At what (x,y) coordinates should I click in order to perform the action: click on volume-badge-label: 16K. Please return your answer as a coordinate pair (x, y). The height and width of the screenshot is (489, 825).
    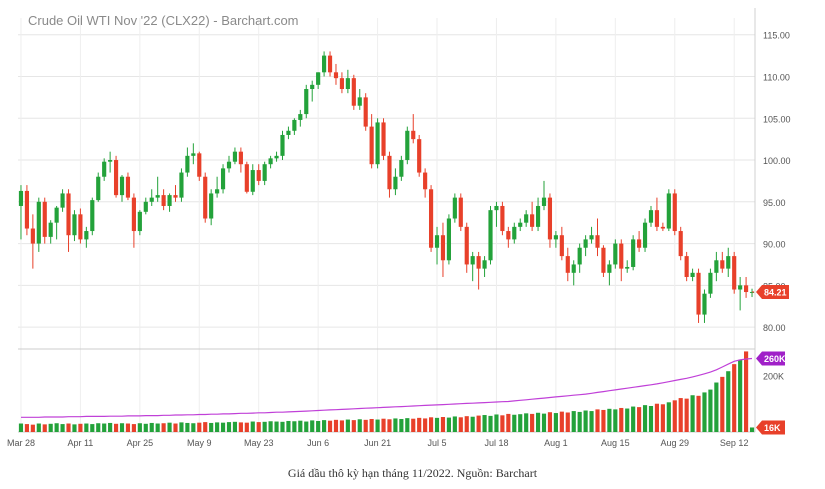
    Looking at the image, I should click on (772, 428).